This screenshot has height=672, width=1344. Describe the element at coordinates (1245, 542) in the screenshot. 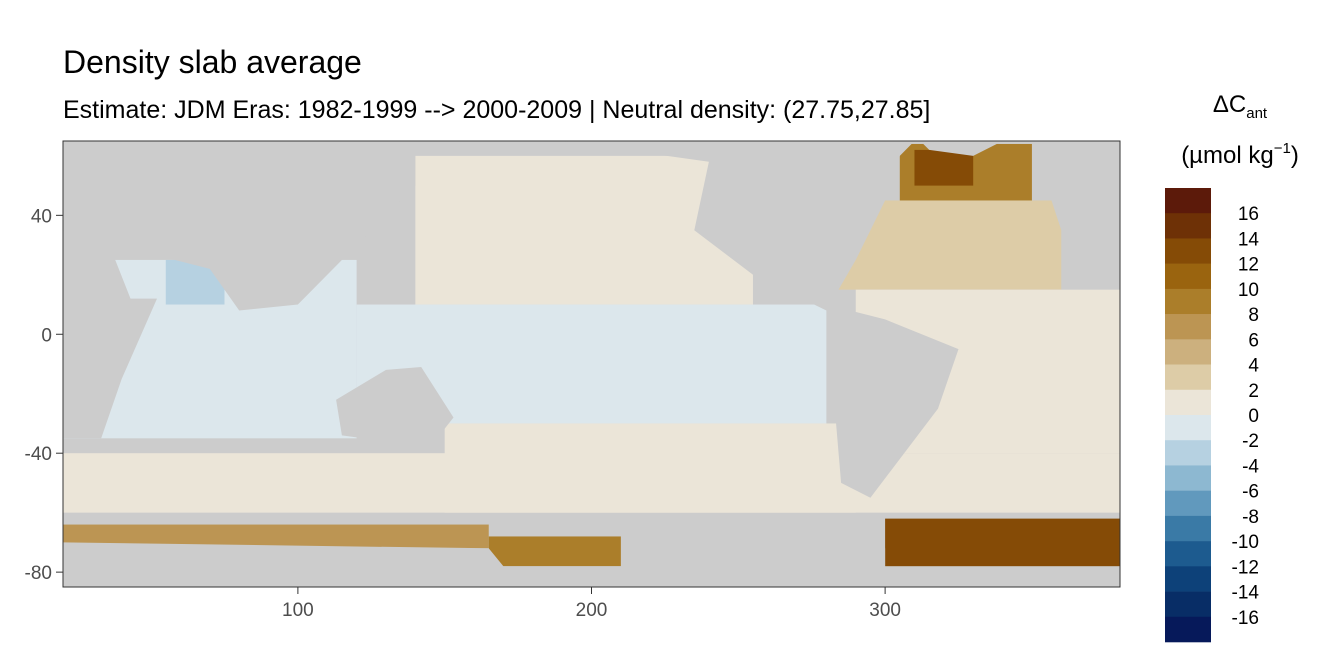

I see `legend-label: -10` at that location.